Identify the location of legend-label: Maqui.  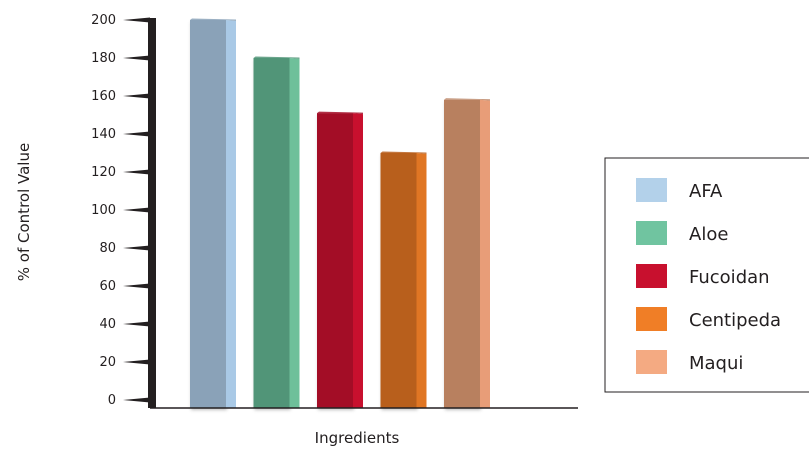
(716, 363).